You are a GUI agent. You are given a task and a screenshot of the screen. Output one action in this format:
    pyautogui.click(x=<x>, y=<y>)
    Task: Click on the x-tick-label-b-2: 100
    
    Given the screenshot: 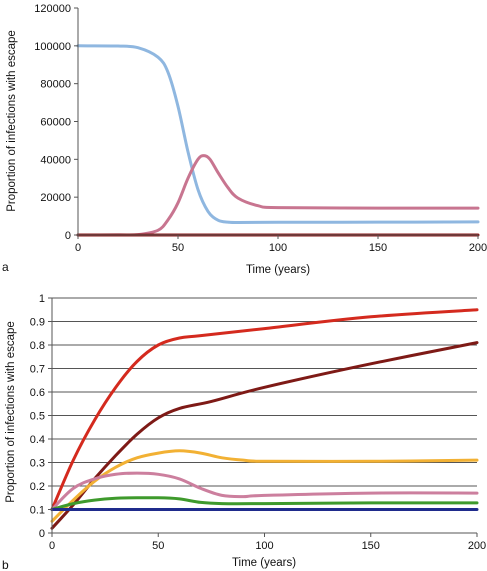 What is the action you would take?
    pyautogui.click(x=264, y=546)
    